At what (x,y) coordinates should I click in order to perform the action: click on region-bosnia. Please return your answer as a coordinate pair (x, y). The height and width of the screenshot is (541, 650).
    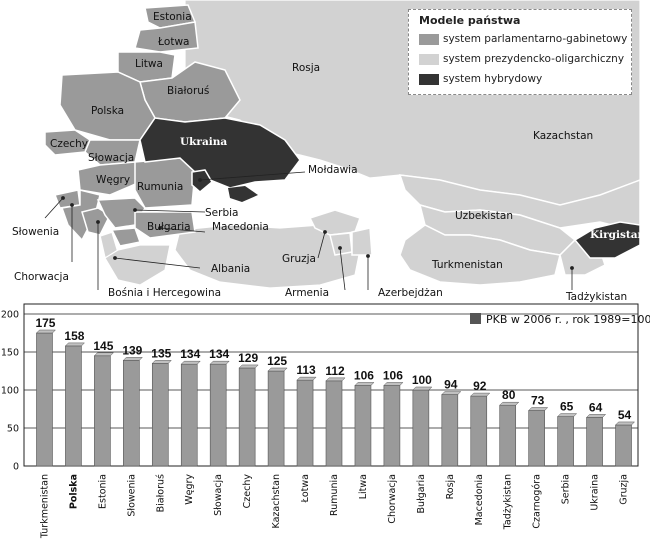
    Looking at the image, I should click on (96, 221).